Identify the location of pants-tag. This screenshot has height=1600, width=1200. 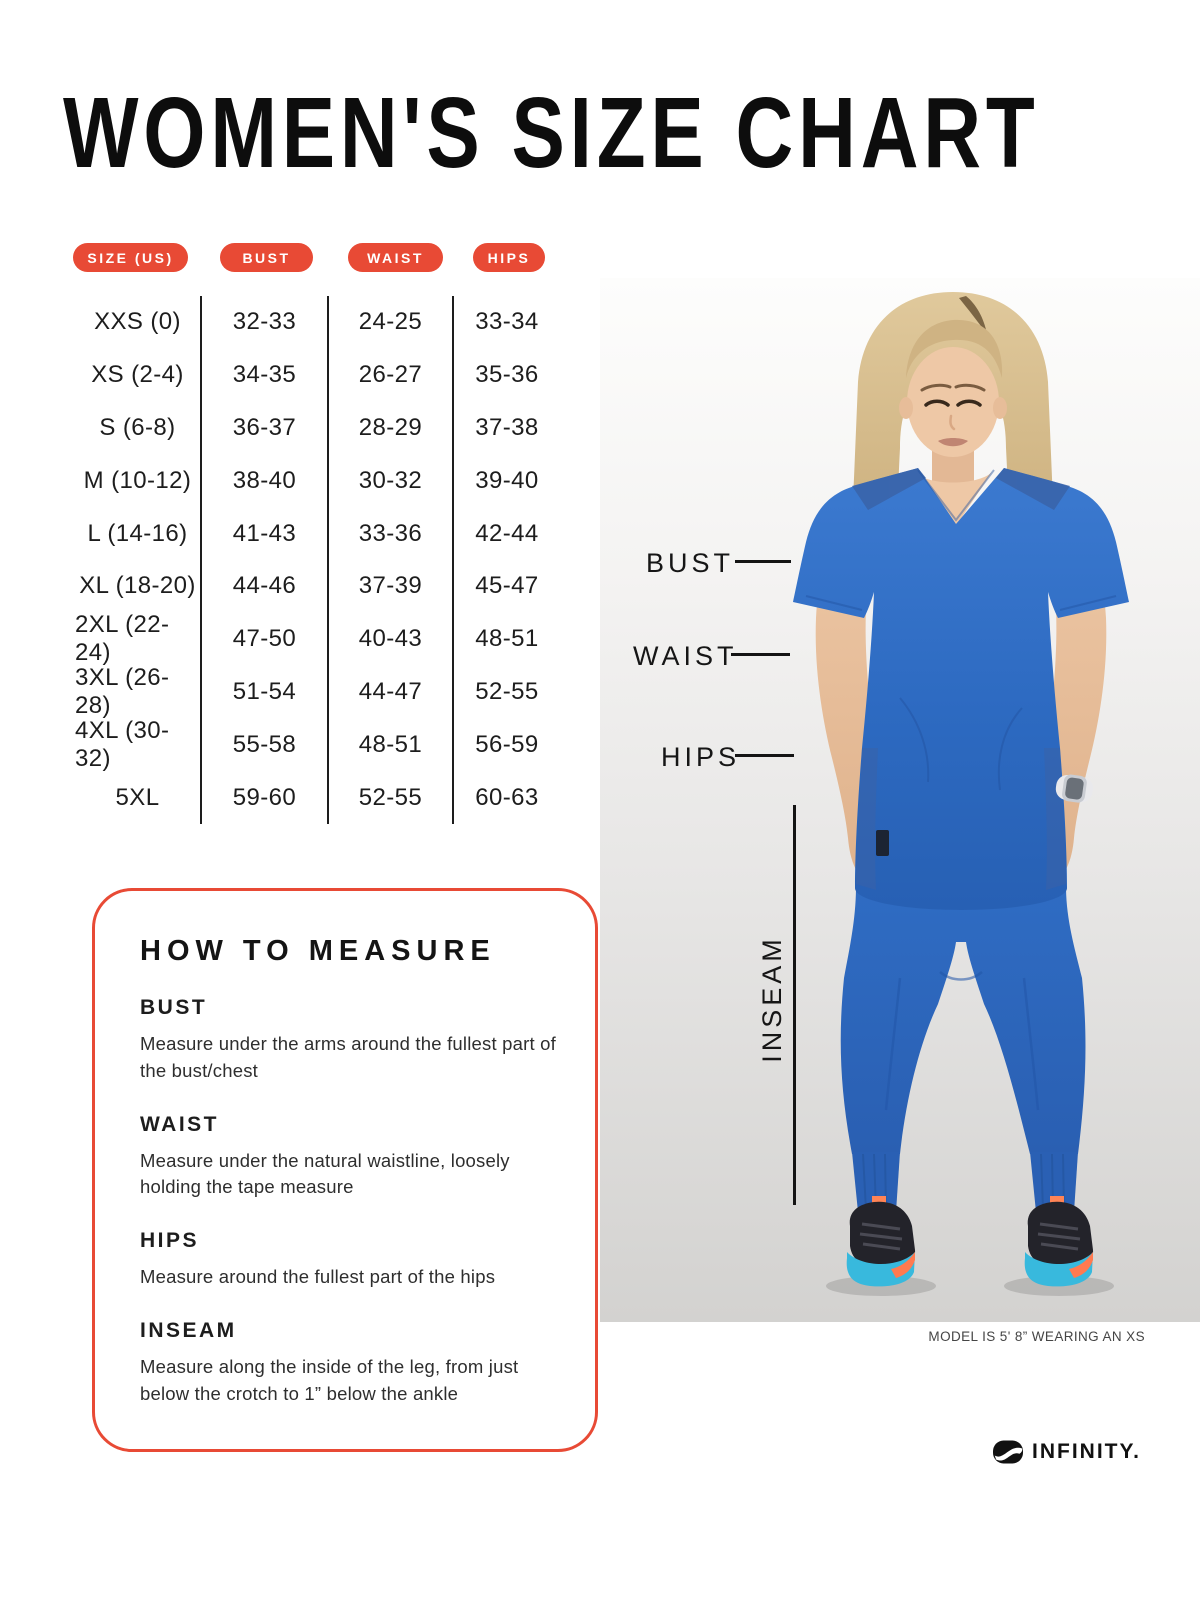
(882, 843).